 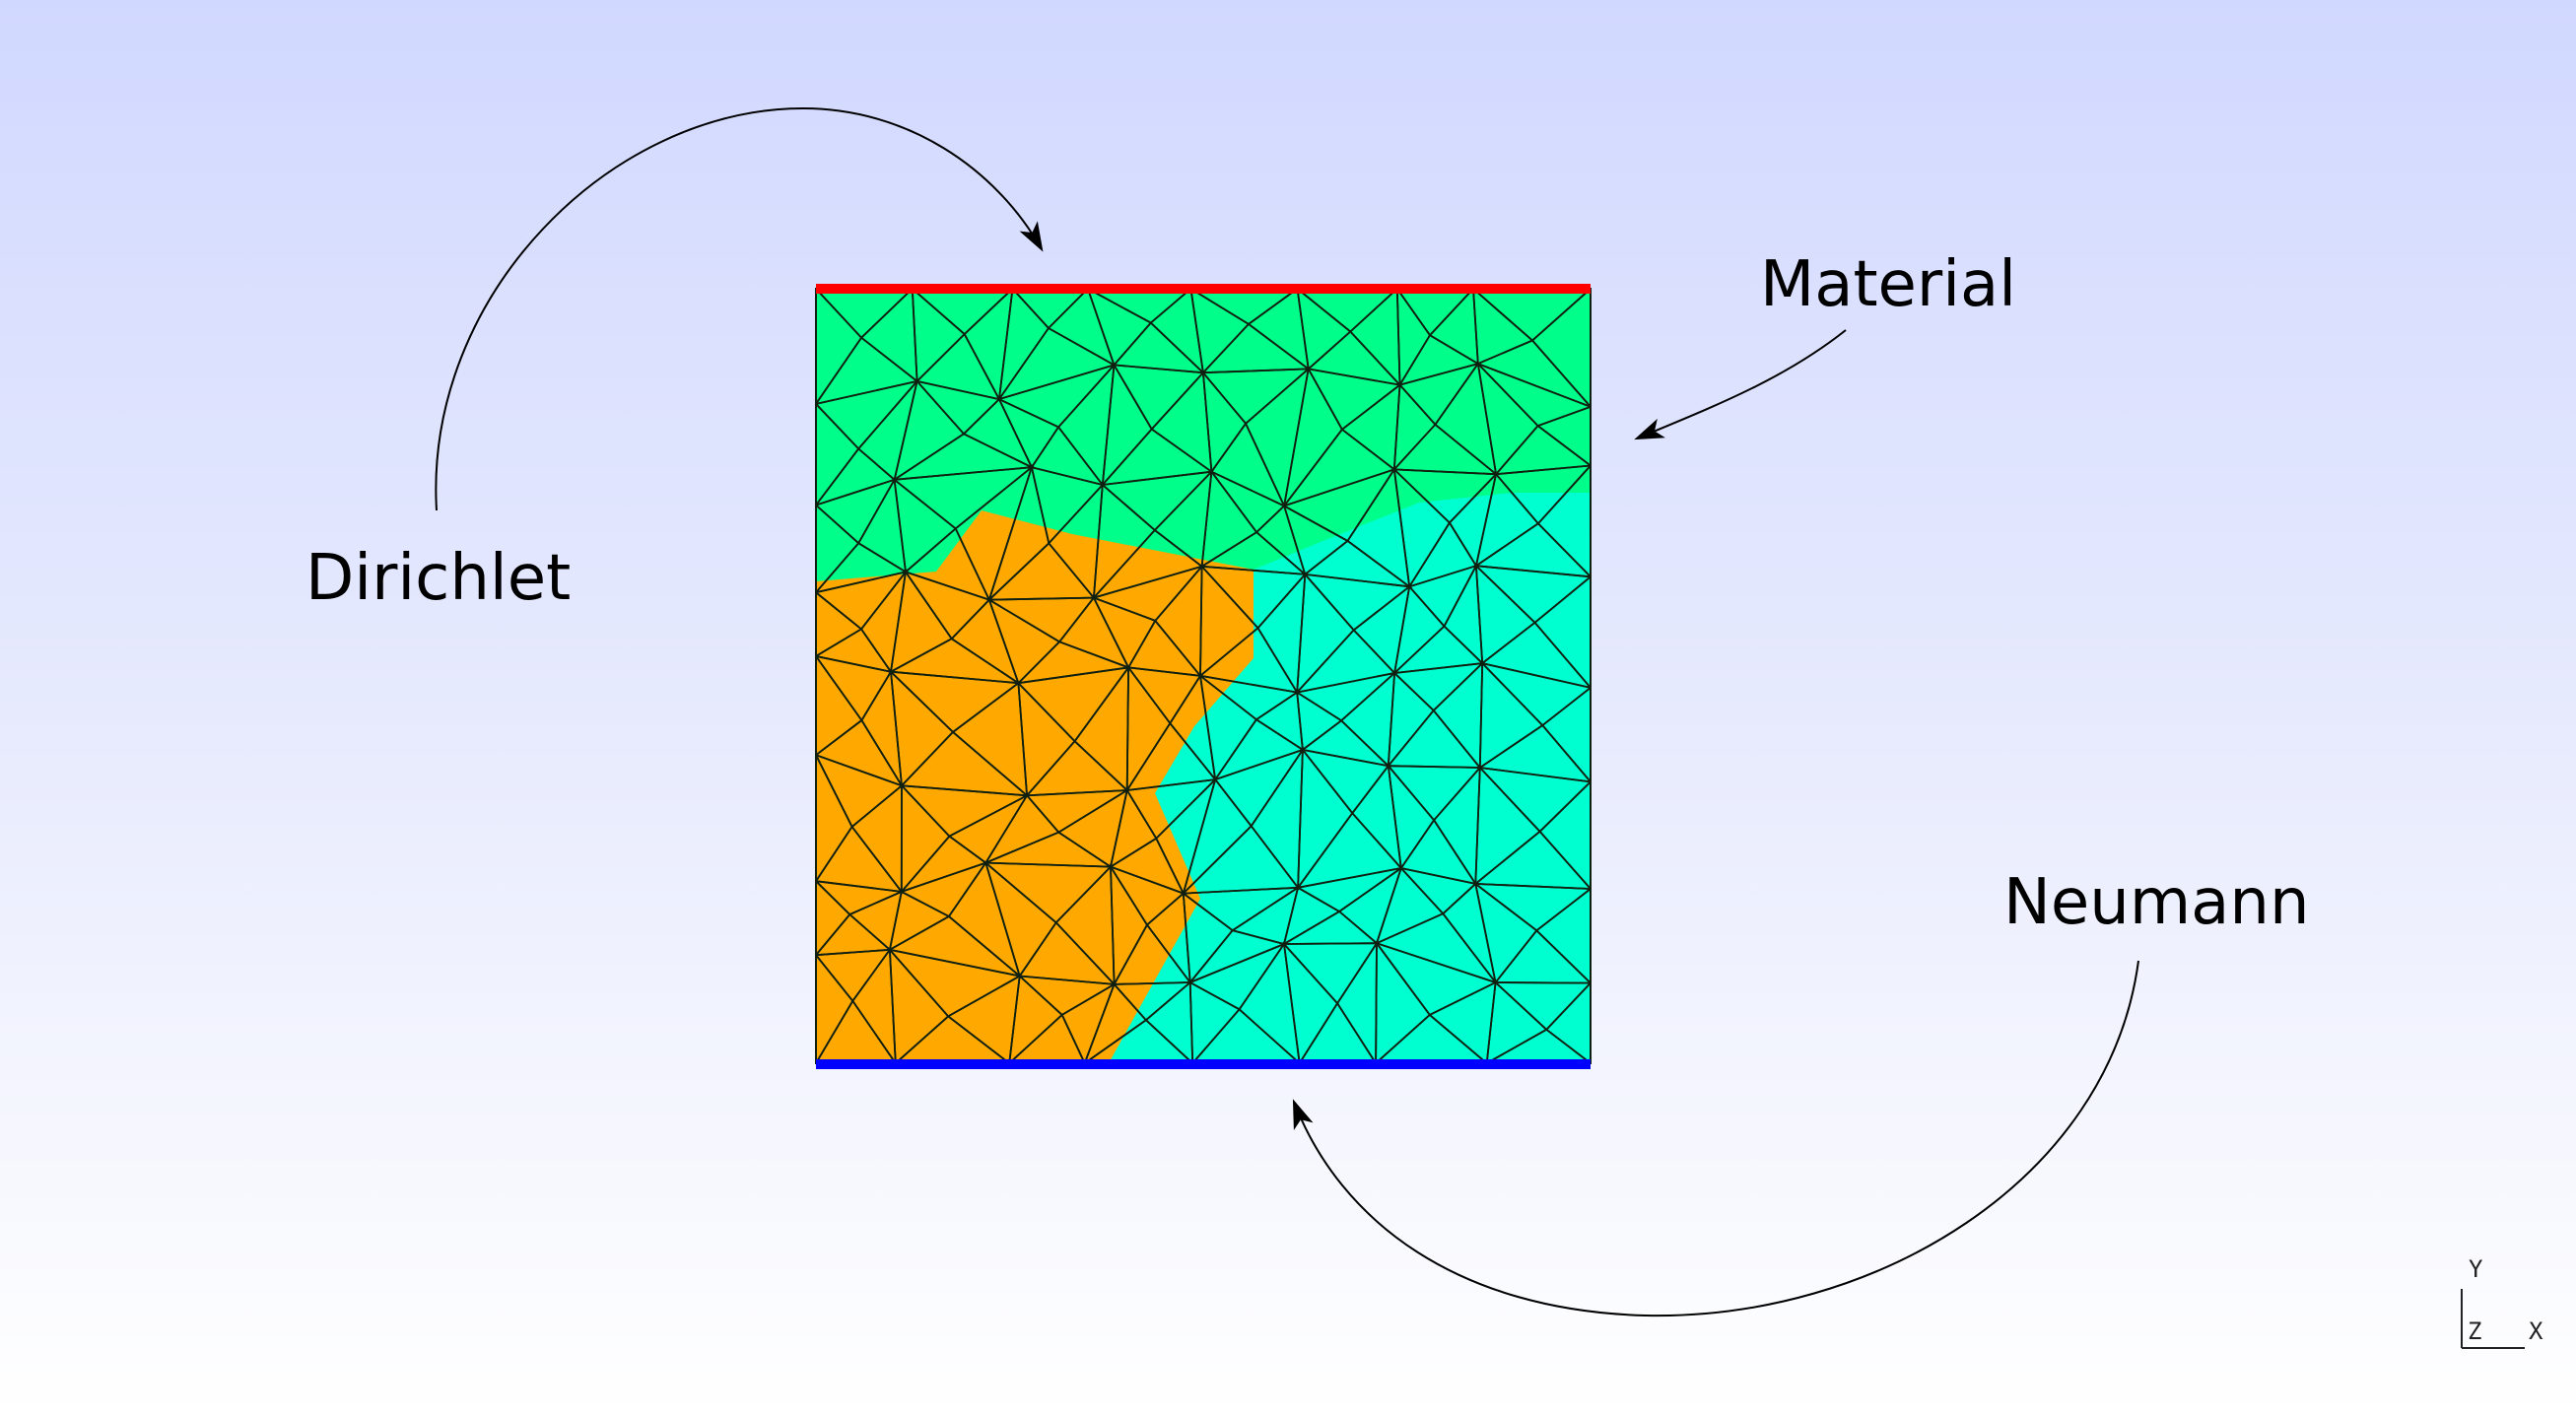 I want to click on x-axis-label: X, so click(x=2536, y=1331).